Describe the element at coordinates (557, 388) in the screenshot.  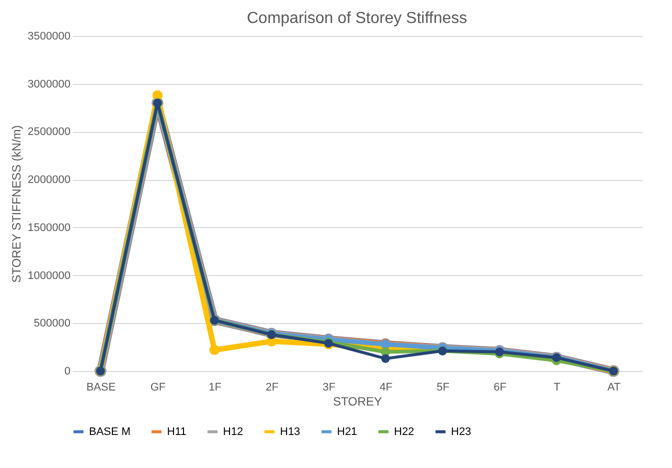
I see `x-tick-label: T` at that location.